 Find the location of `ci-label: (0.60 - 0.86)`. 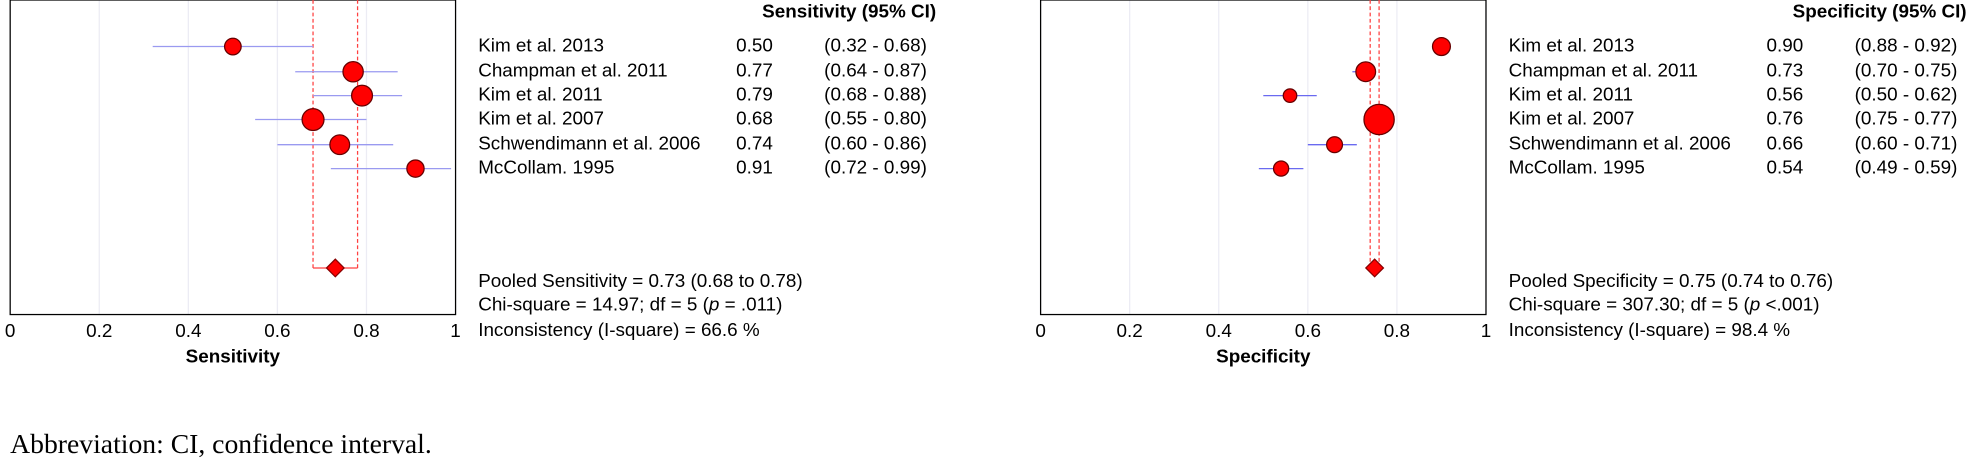

ci-label: (0.60 - 0.86) is located at coordinates (875, 143).